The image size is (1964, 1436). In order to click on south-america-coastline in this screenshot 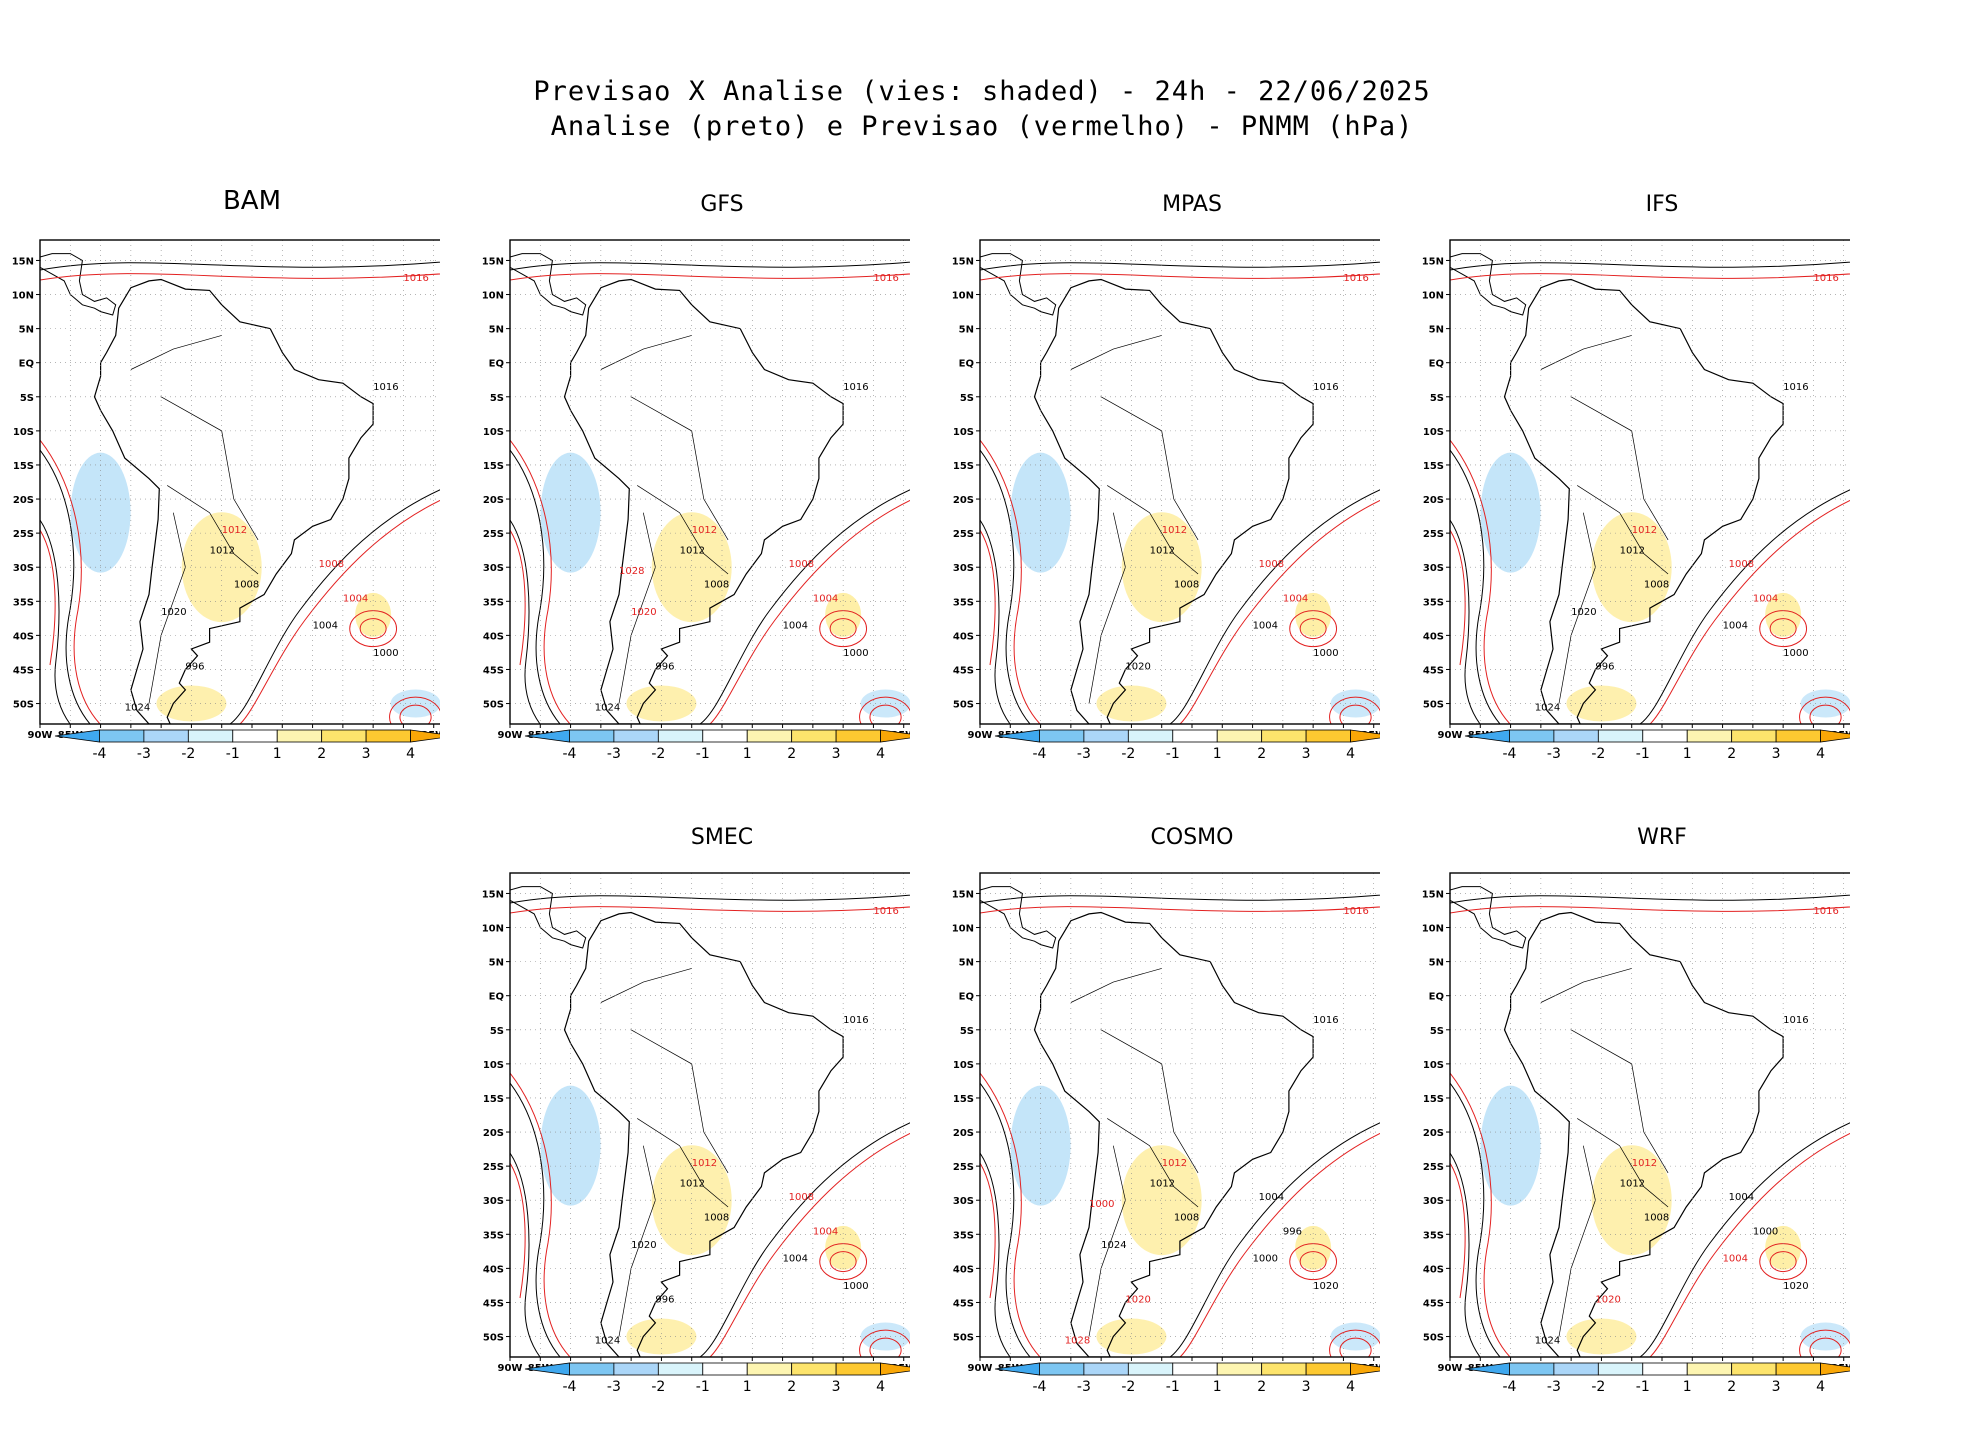, I will do `click(1173, 501)`.